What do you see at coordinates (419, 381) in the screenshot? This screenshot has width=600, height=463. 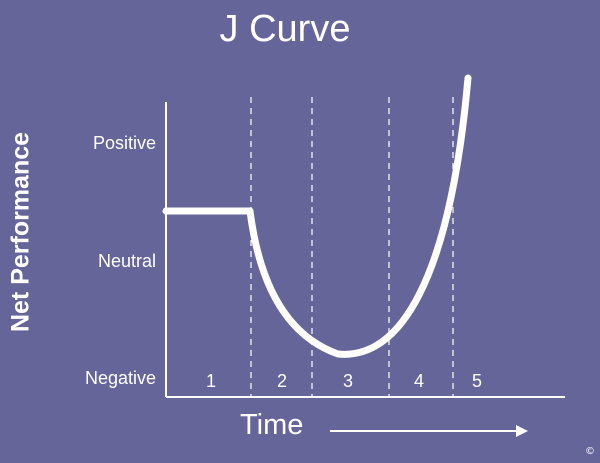 I see `phase-label-4: 4` at bounding box center [419, 381].